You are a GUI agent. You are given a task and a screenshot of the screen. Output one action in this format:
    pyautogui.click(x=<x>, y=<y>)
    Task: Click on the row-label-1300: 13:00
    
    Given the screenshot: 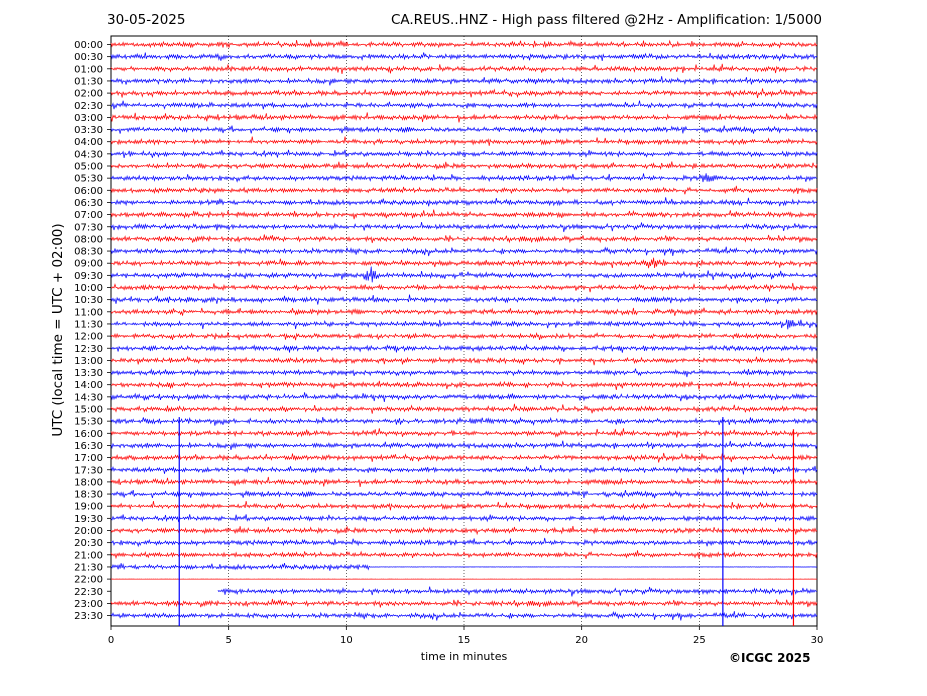 What is the action you would take?
    pyautogui.click(x=88, y=361)
    